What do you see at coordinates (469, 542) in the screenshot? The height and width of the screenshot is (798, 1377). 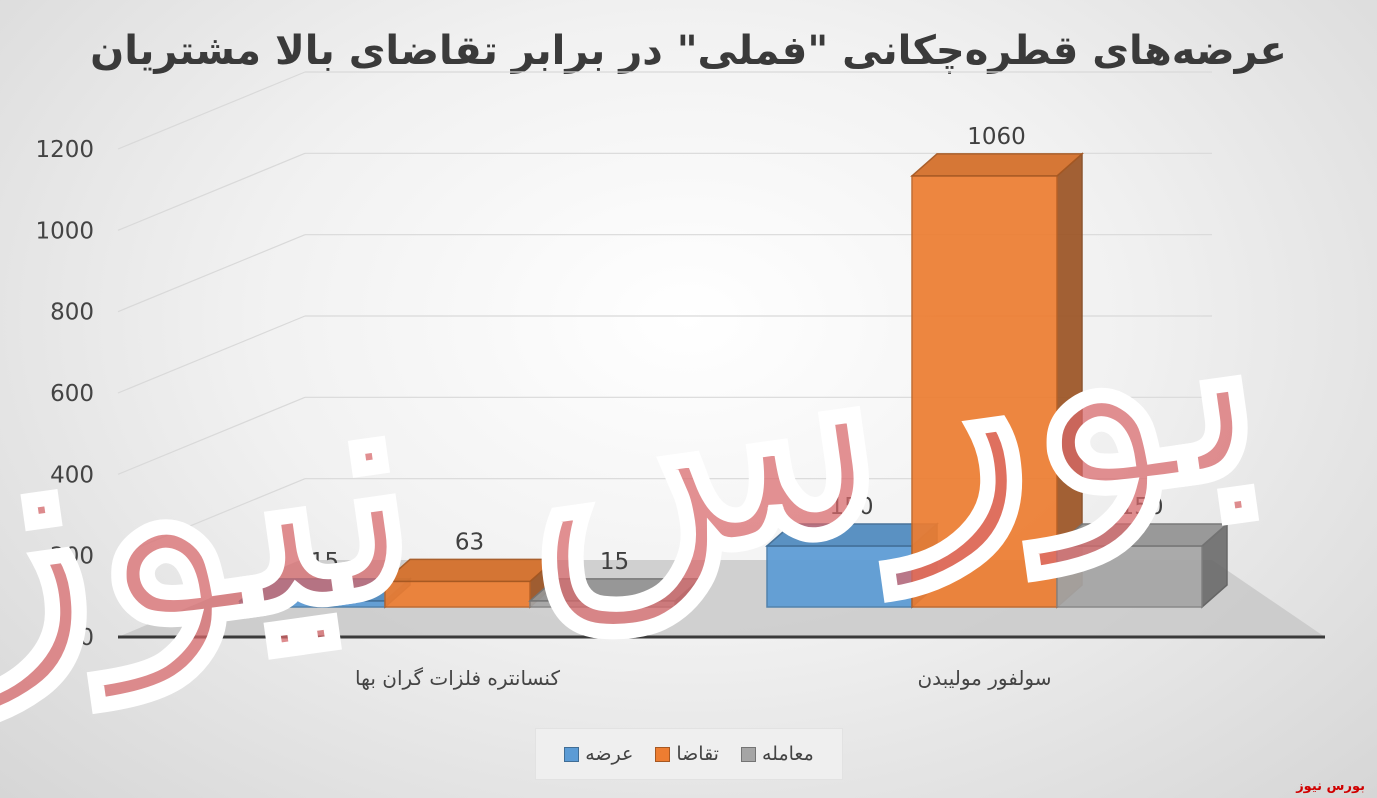 I see `data-label: 63` at bounding box center [469, 542].